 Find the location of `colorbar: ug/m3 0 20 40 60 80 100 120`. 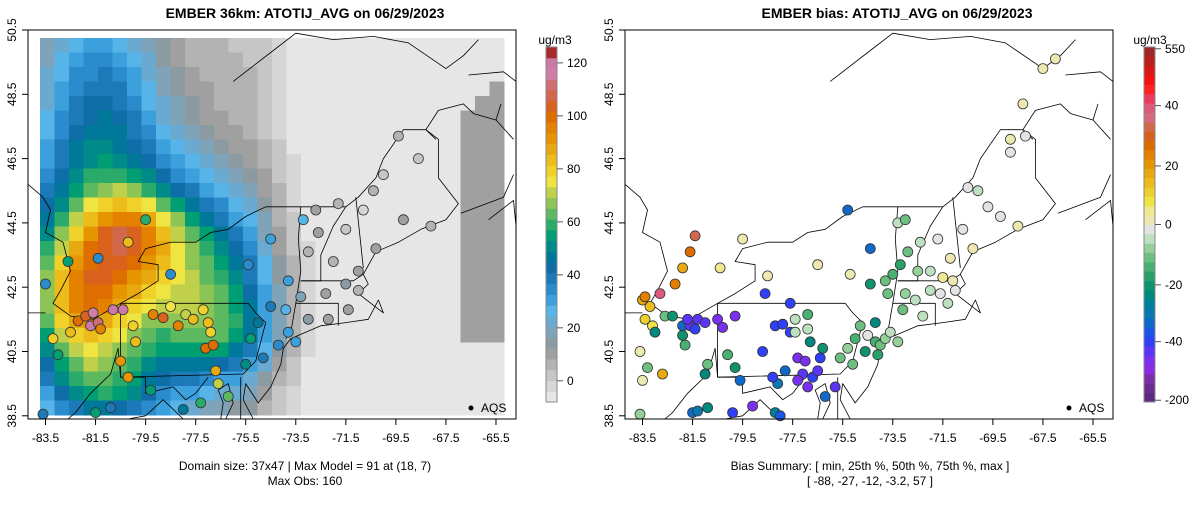

colorbar: ug/m3 0 20 40 60 80 100 120 is located at coordinates (562, 218).